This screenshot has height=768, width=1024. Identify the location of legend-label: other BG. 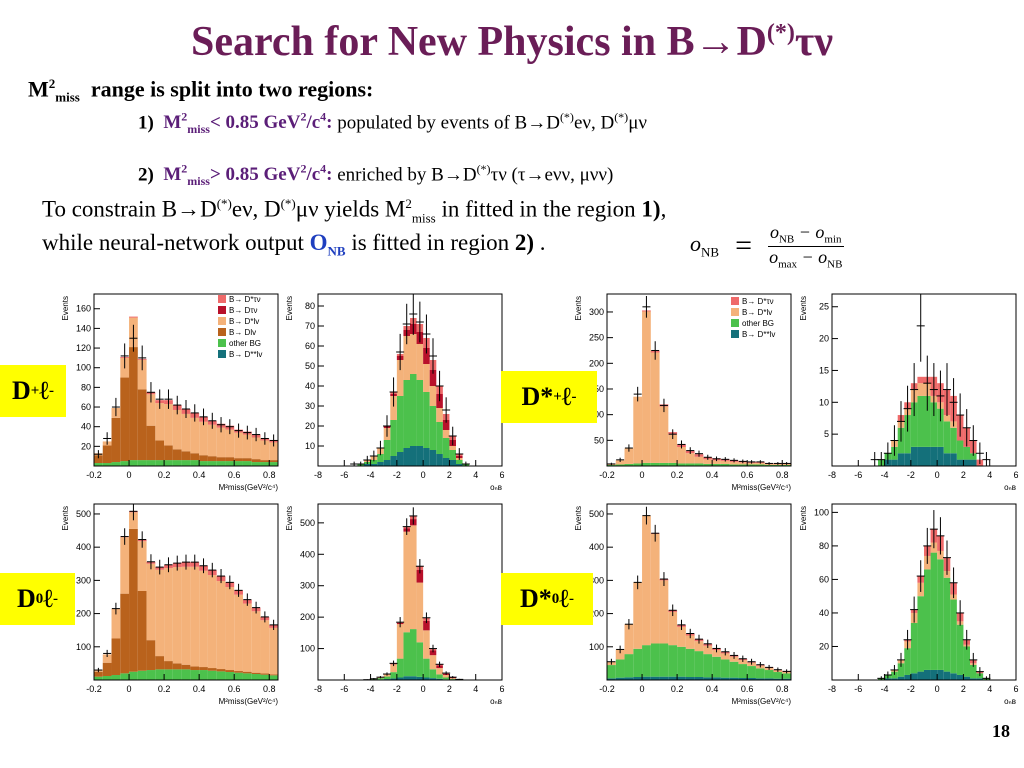
(245, 343).